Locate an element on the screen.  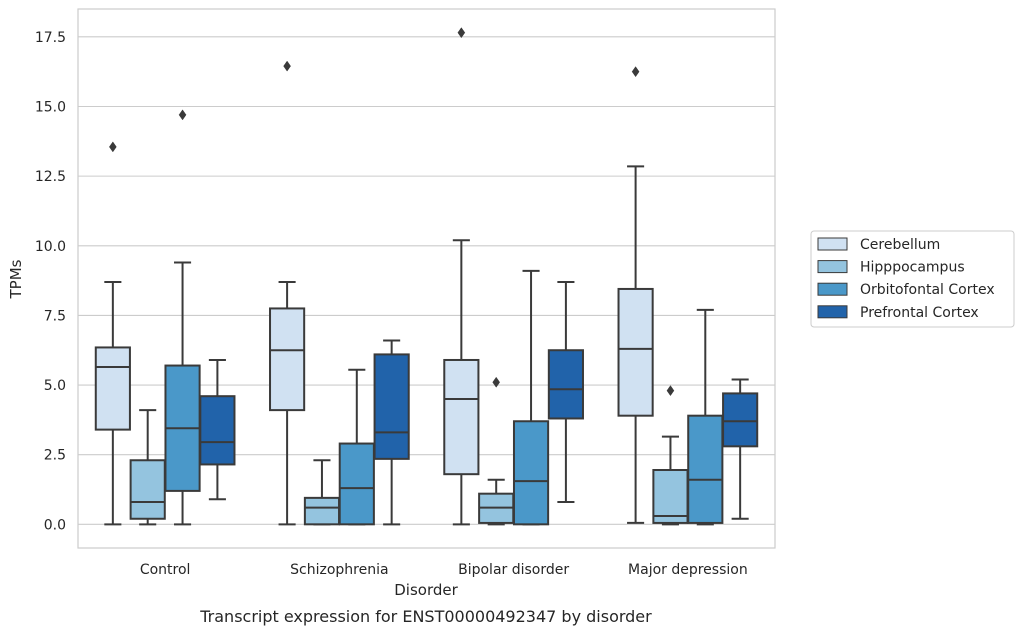
y-axis-title: TPMs is located at coordinates (16, 279).